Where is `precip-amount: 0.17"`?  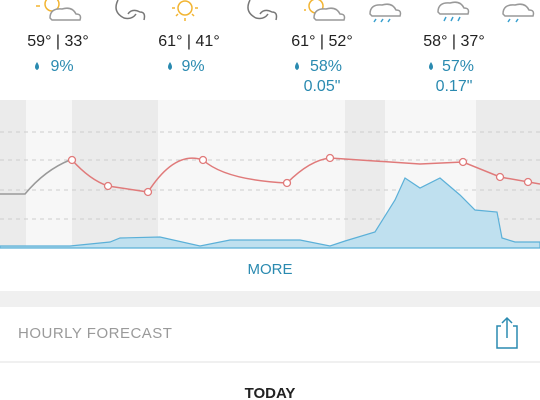 precip-amount: 0.17" is located at coordinates (454, 86).